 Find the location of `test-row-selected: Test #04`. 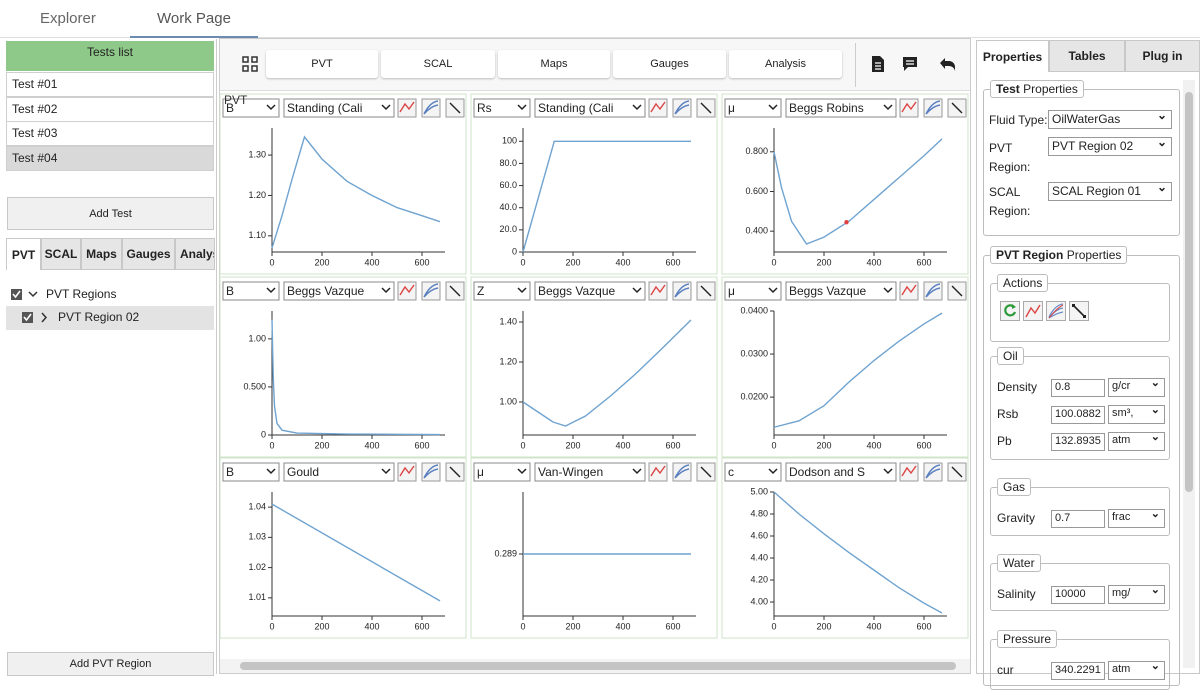

test-row-selected: Test #04 is located at coordinates (110, 158).